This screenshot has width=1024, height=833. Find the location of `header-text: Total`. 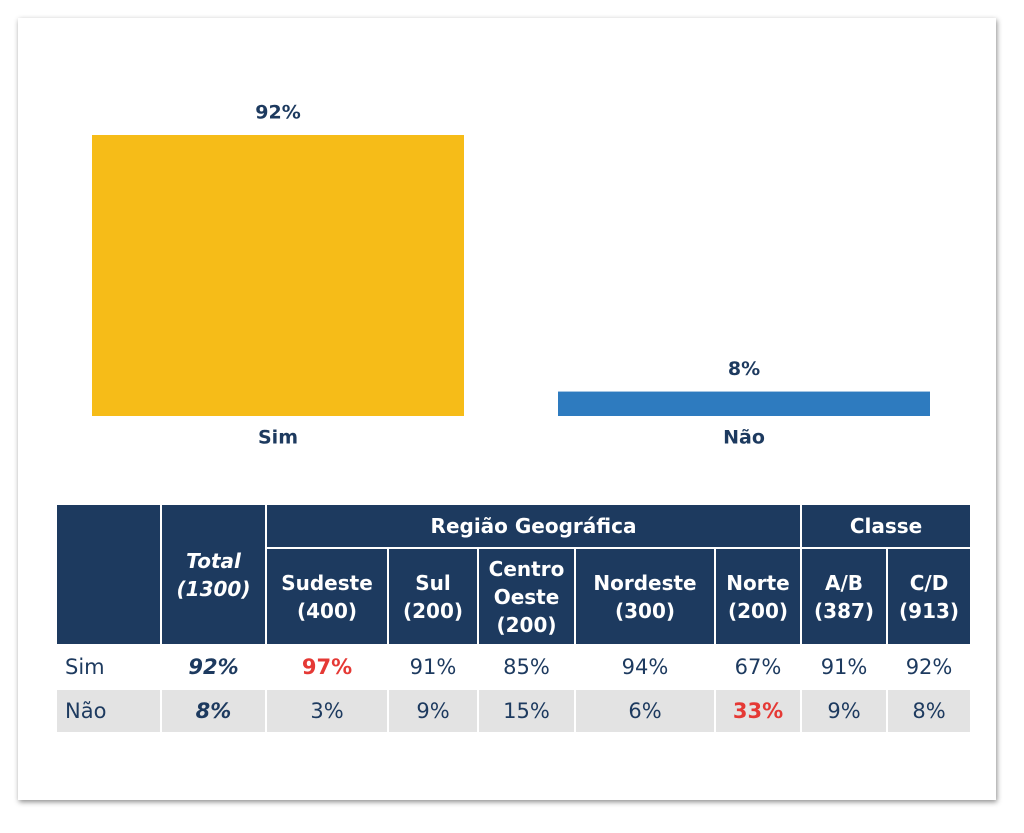

header-text: Total is located at coordinates (213, 560).